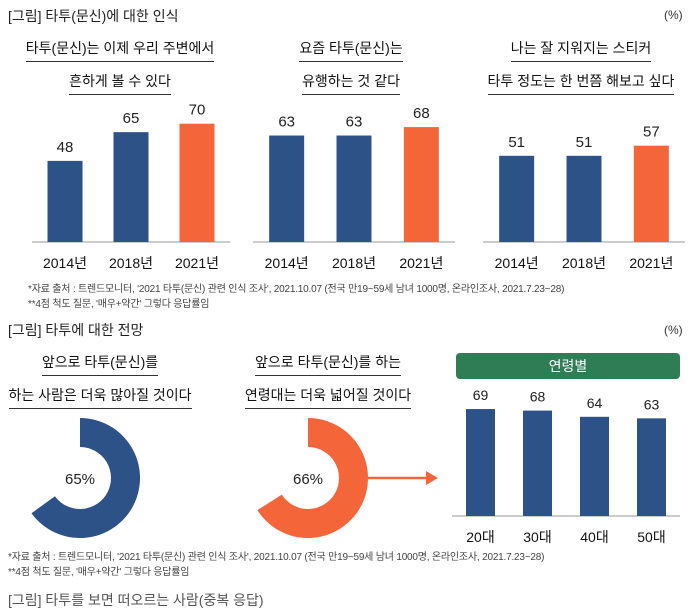 Image resolution: width=692 pixels, height=610 pixels. What do you see at coordinates (351, 50) in the screenshot?
I see `chart2-question-line1: 요즘 타투(문신)는` at bounding box center [351, 50].